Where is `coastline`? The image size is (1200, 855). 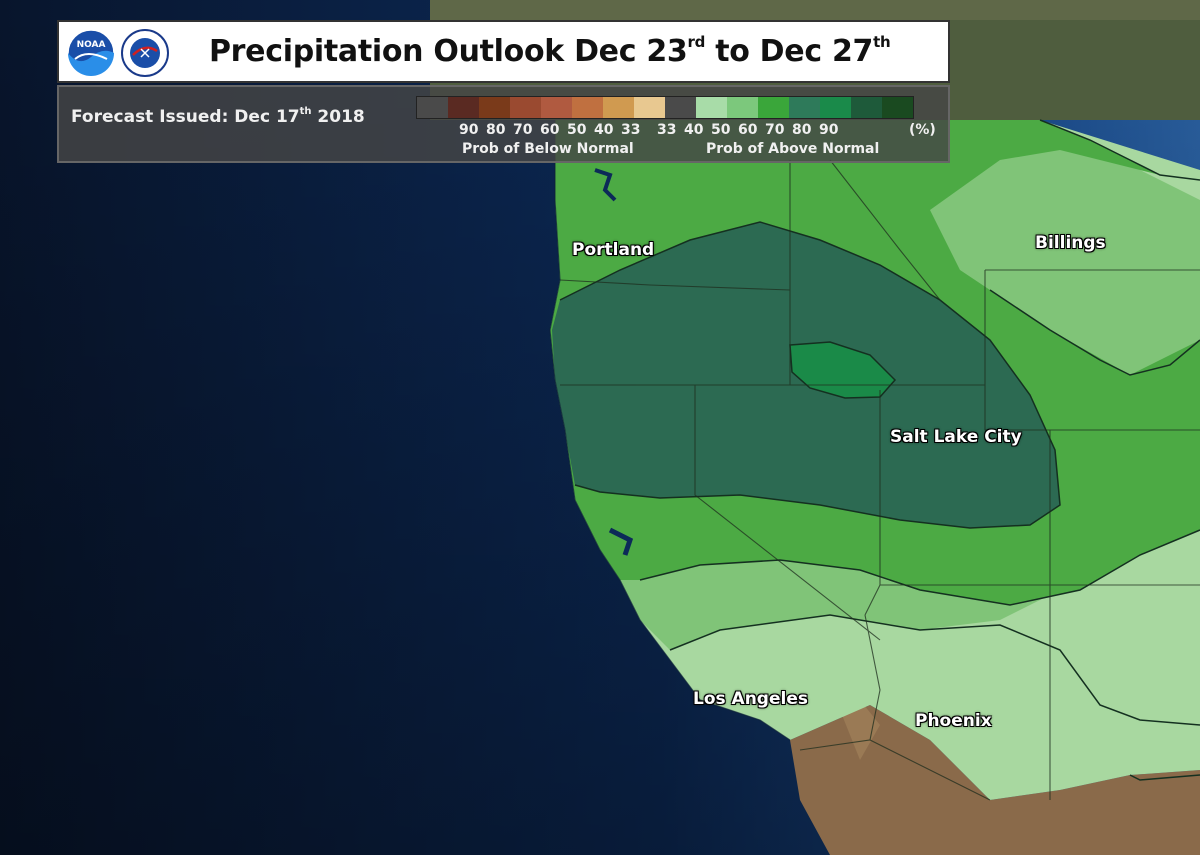
coastline is located at coordinates (670, 430).